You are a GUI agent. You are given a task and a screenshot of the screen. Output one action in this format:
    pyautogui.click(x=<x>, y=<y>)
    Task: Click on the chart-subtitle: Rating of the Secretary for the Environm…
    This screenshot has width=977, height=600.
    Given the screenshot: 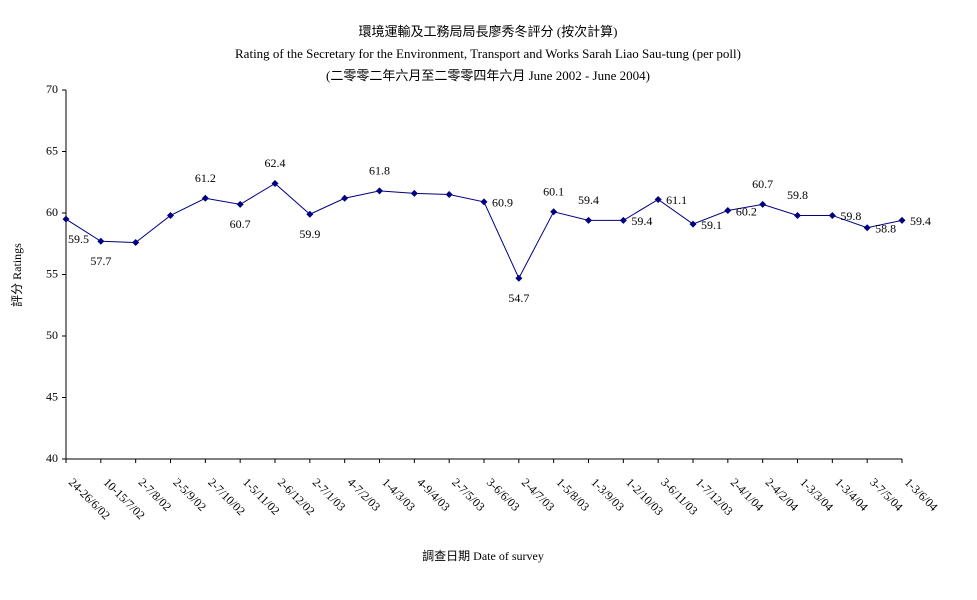 What is the action you would take?
    pyautogui.click(x=488, y=53)
    